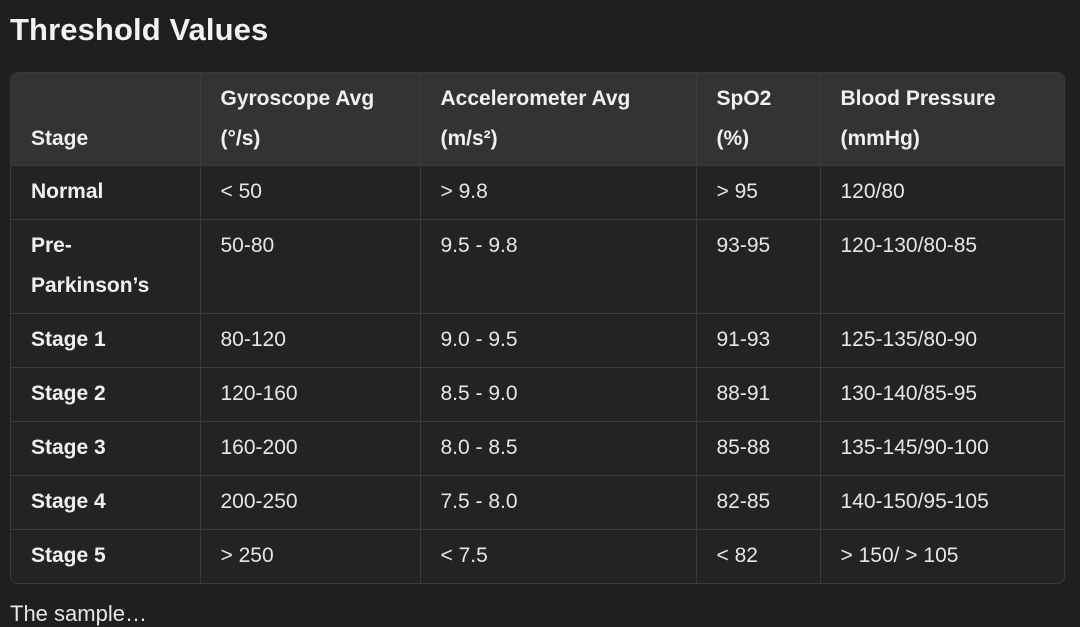  I want to click on header-gyroscope: Gyroscope Avg (°/s), so click(310, 119).